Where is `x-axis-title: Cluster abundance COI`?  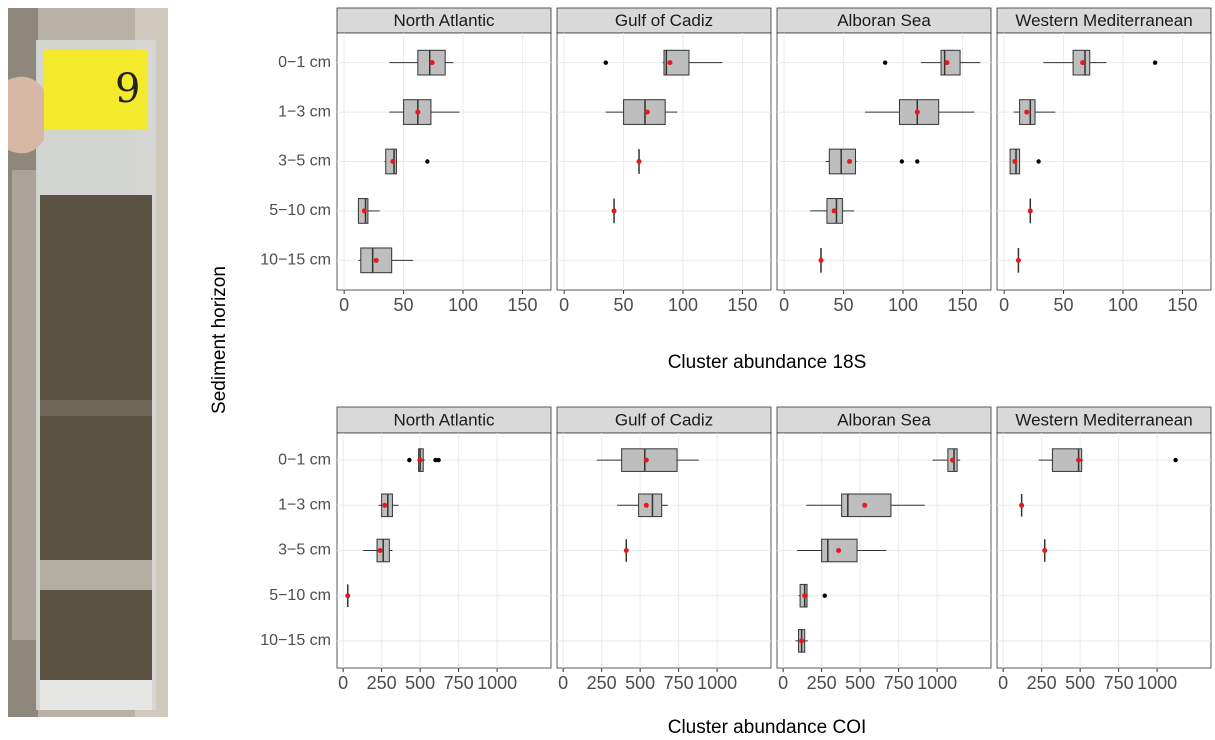 x-axis-title: Cluster abundance COI is located at coordinates (767, 727).